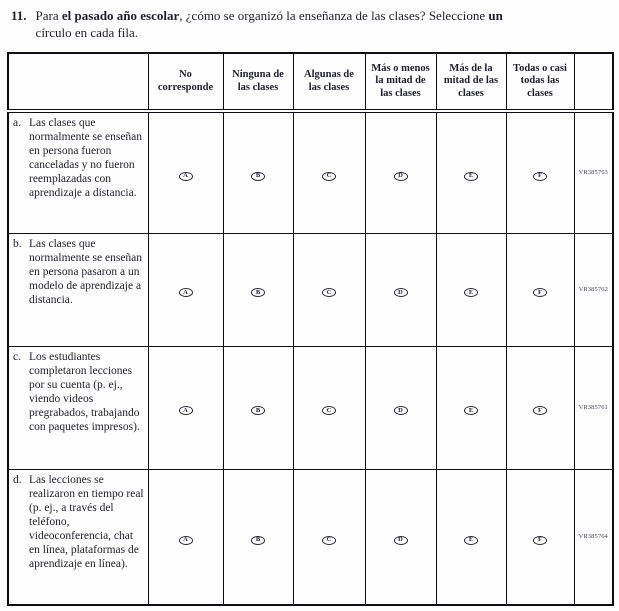 The image size is (619, 611). What do you see at coordinates (17, 123) in the screenshot?
I see `row-letter: a.` at bounding box center [17, 123].